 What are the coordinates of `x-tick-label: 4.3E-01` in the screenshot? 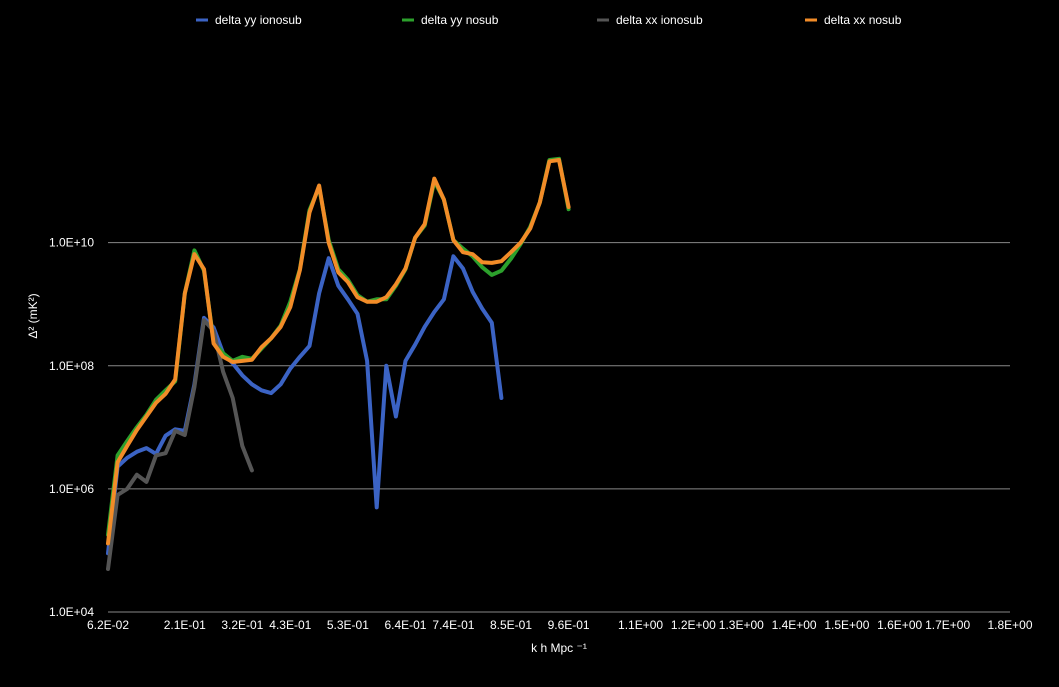 It's located at (290, 625).